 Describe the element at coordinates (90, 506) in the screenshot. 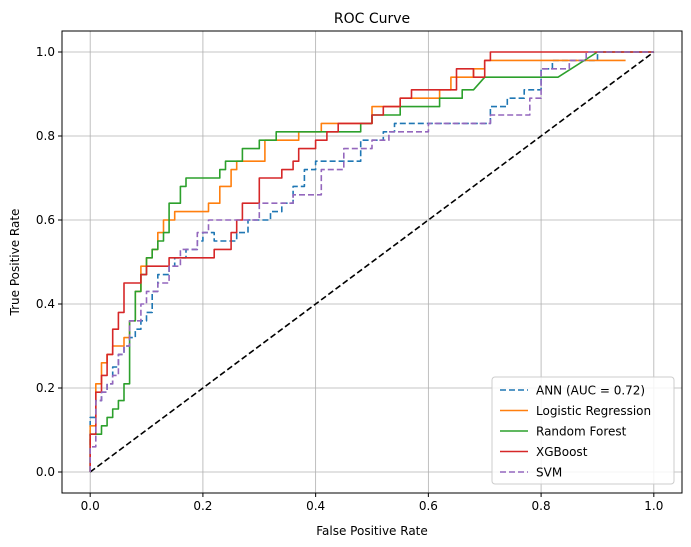

I see `x-tick-label: 0.0` at that location.